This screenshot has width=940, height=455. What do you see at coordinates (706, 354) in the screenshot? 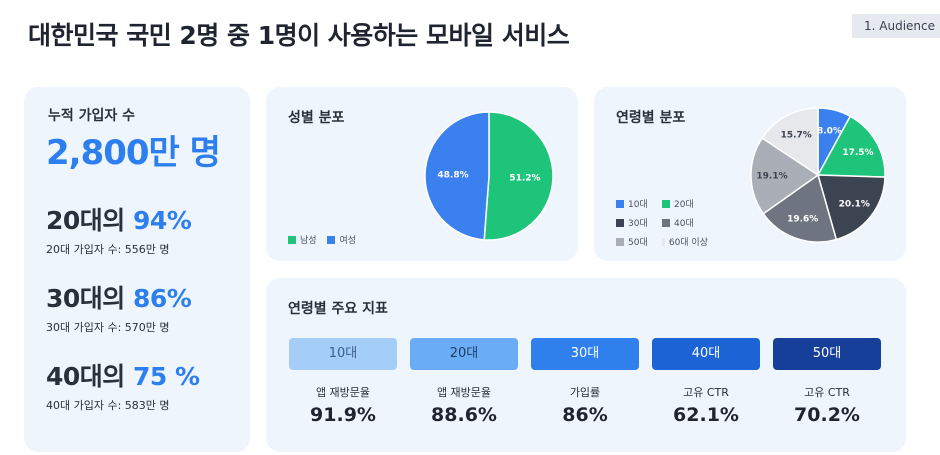
I see `tab-40s: 40대` at bounding box center [706, 354].